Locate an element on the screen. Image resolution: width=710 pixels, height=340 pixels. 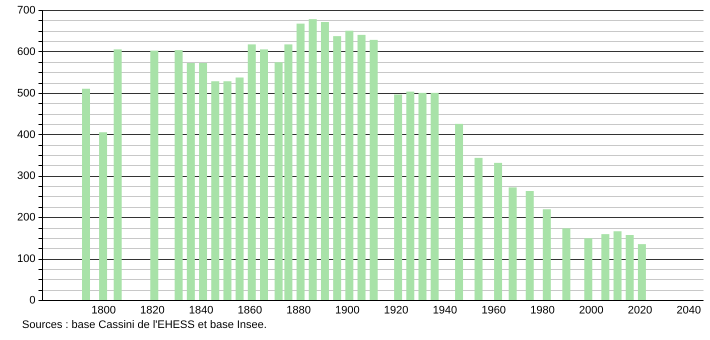
x-tick-label: 1980 is located at coordinates (542, 310).